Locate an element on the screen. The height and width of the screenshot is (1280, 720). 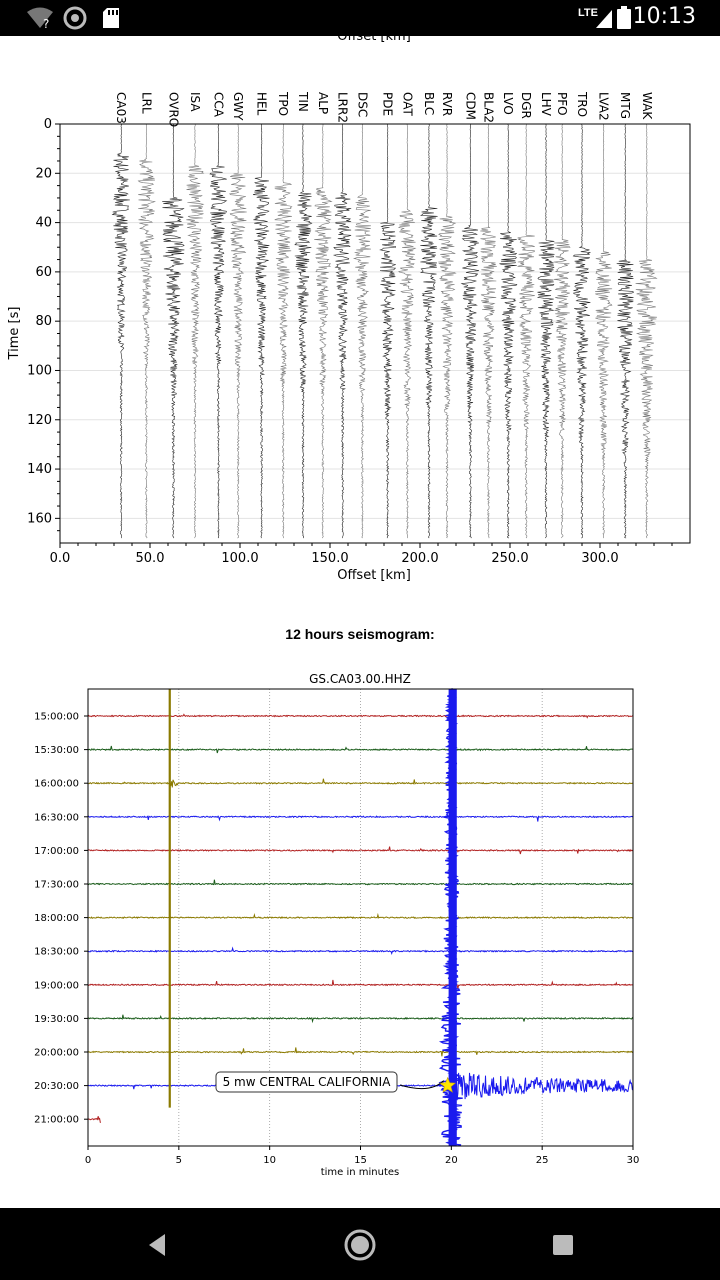
x-tick-label: 300.0 is located at coordinates (599, 558).